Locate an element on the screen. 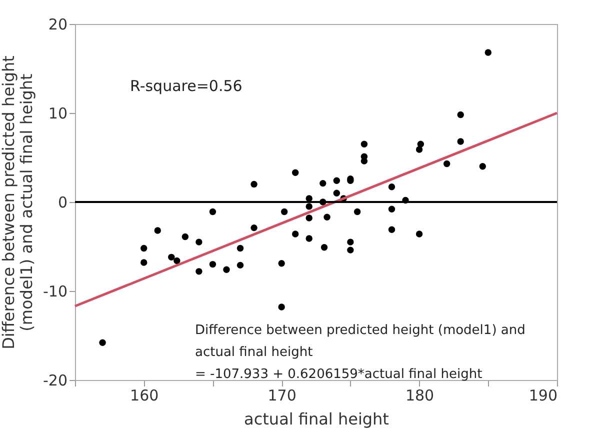 The width and height of the screenshot is (614, 445). y-tick-label: 20 is located at coordinates (58, 25).